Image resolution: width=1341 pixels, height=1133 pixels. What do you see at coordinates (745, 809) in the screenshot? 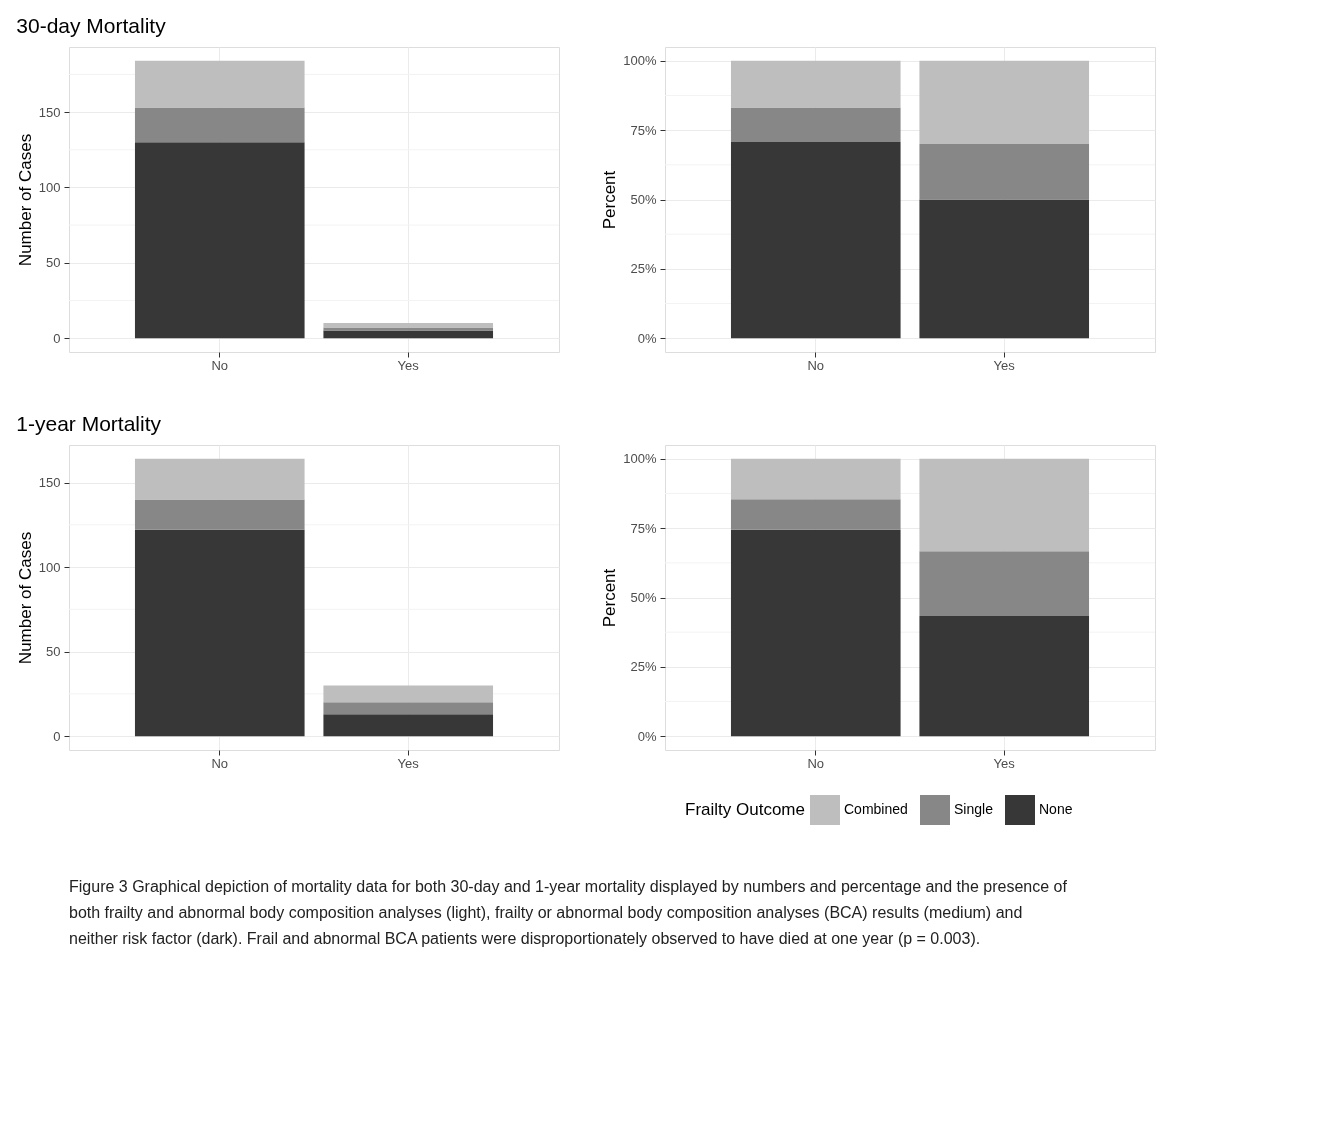
I see `legend-title: Frailty Outcome` at bounding box center [745, 809].